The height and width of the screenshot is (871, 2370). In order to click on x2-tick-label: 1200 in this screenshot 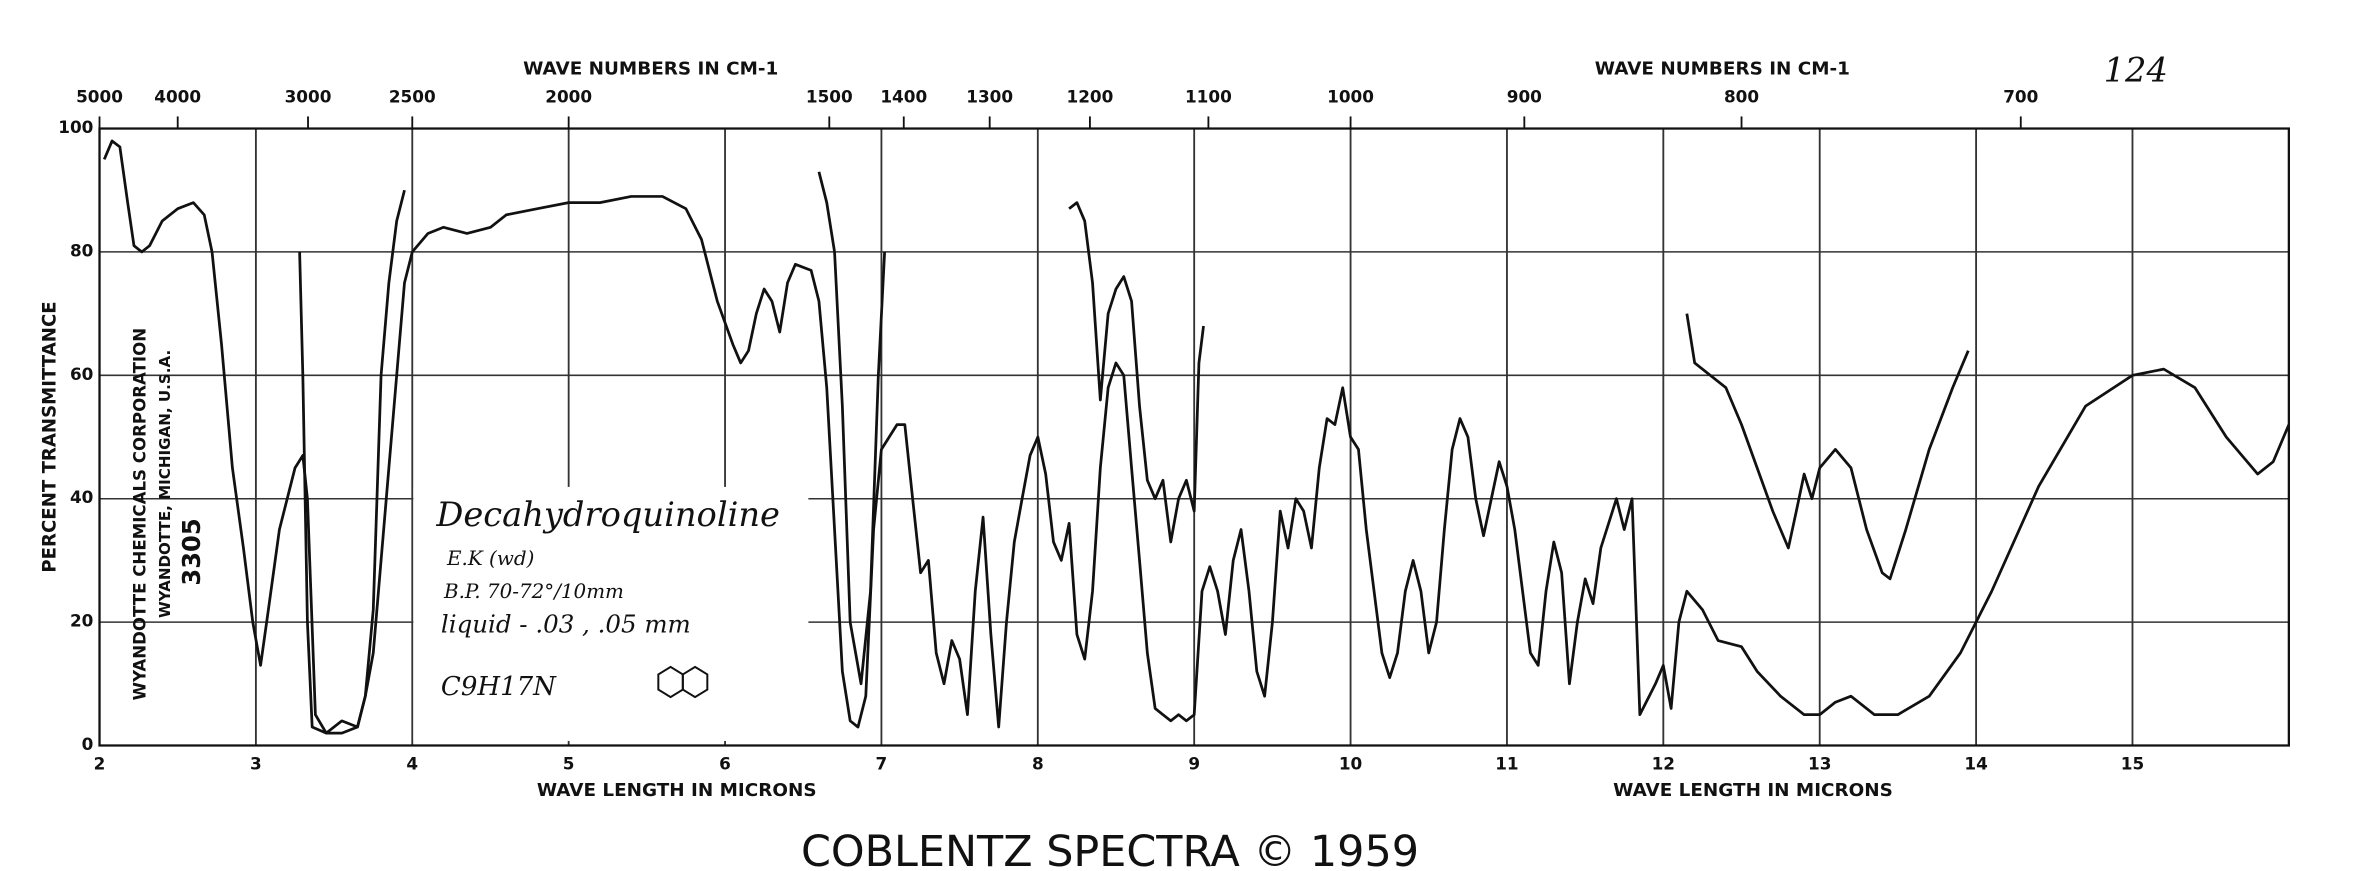, I will do `click(1090, 97)`.